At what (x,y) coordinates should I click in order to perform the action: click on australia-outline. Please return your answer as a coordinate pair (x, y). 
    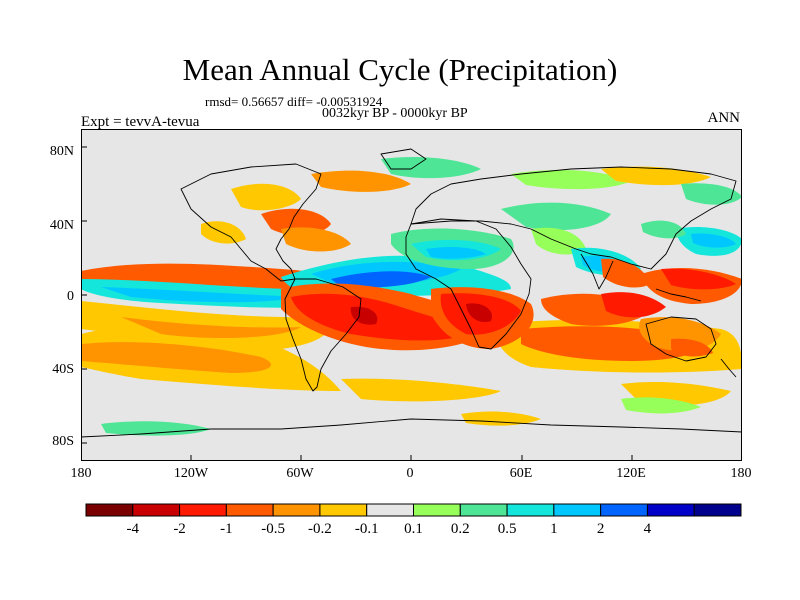
    Looking at the image, I should click on (681, 339).